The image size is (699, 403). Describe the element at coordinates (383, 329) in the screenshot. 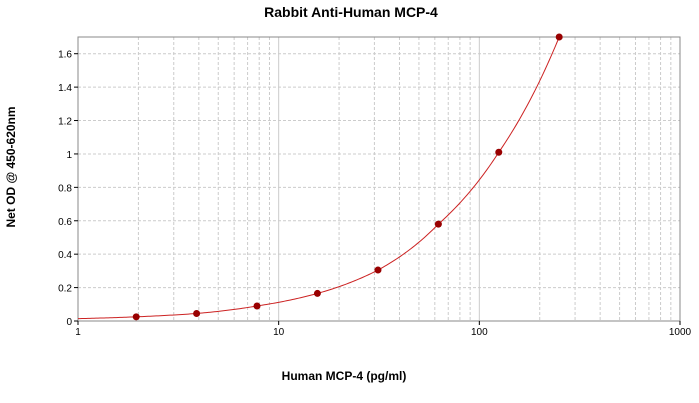

I see `x-axis-ticks: 1 10 100 1000` at that location.